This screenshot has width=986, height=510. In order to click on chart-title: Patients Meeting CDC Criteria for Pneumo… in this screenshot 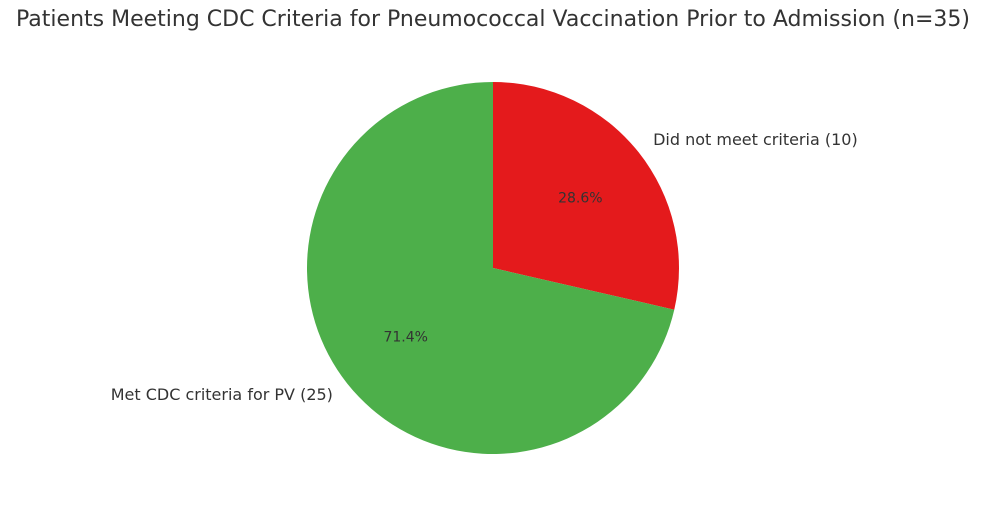, I will do `click(493, 19)`.